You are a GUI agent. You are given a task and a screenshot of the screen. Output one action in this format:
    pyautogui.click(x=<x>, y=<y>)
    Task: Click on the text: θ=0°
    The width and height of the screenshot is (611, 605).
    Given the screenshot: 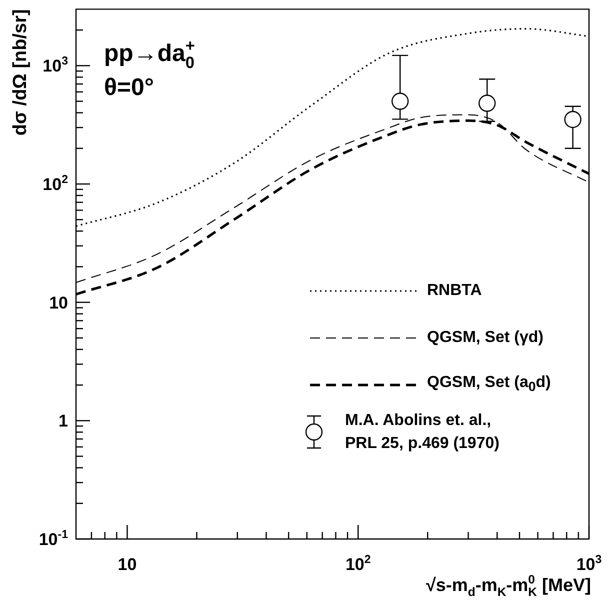 What is the action you would take?
    pyautogui.click(x=129, y=88)
    